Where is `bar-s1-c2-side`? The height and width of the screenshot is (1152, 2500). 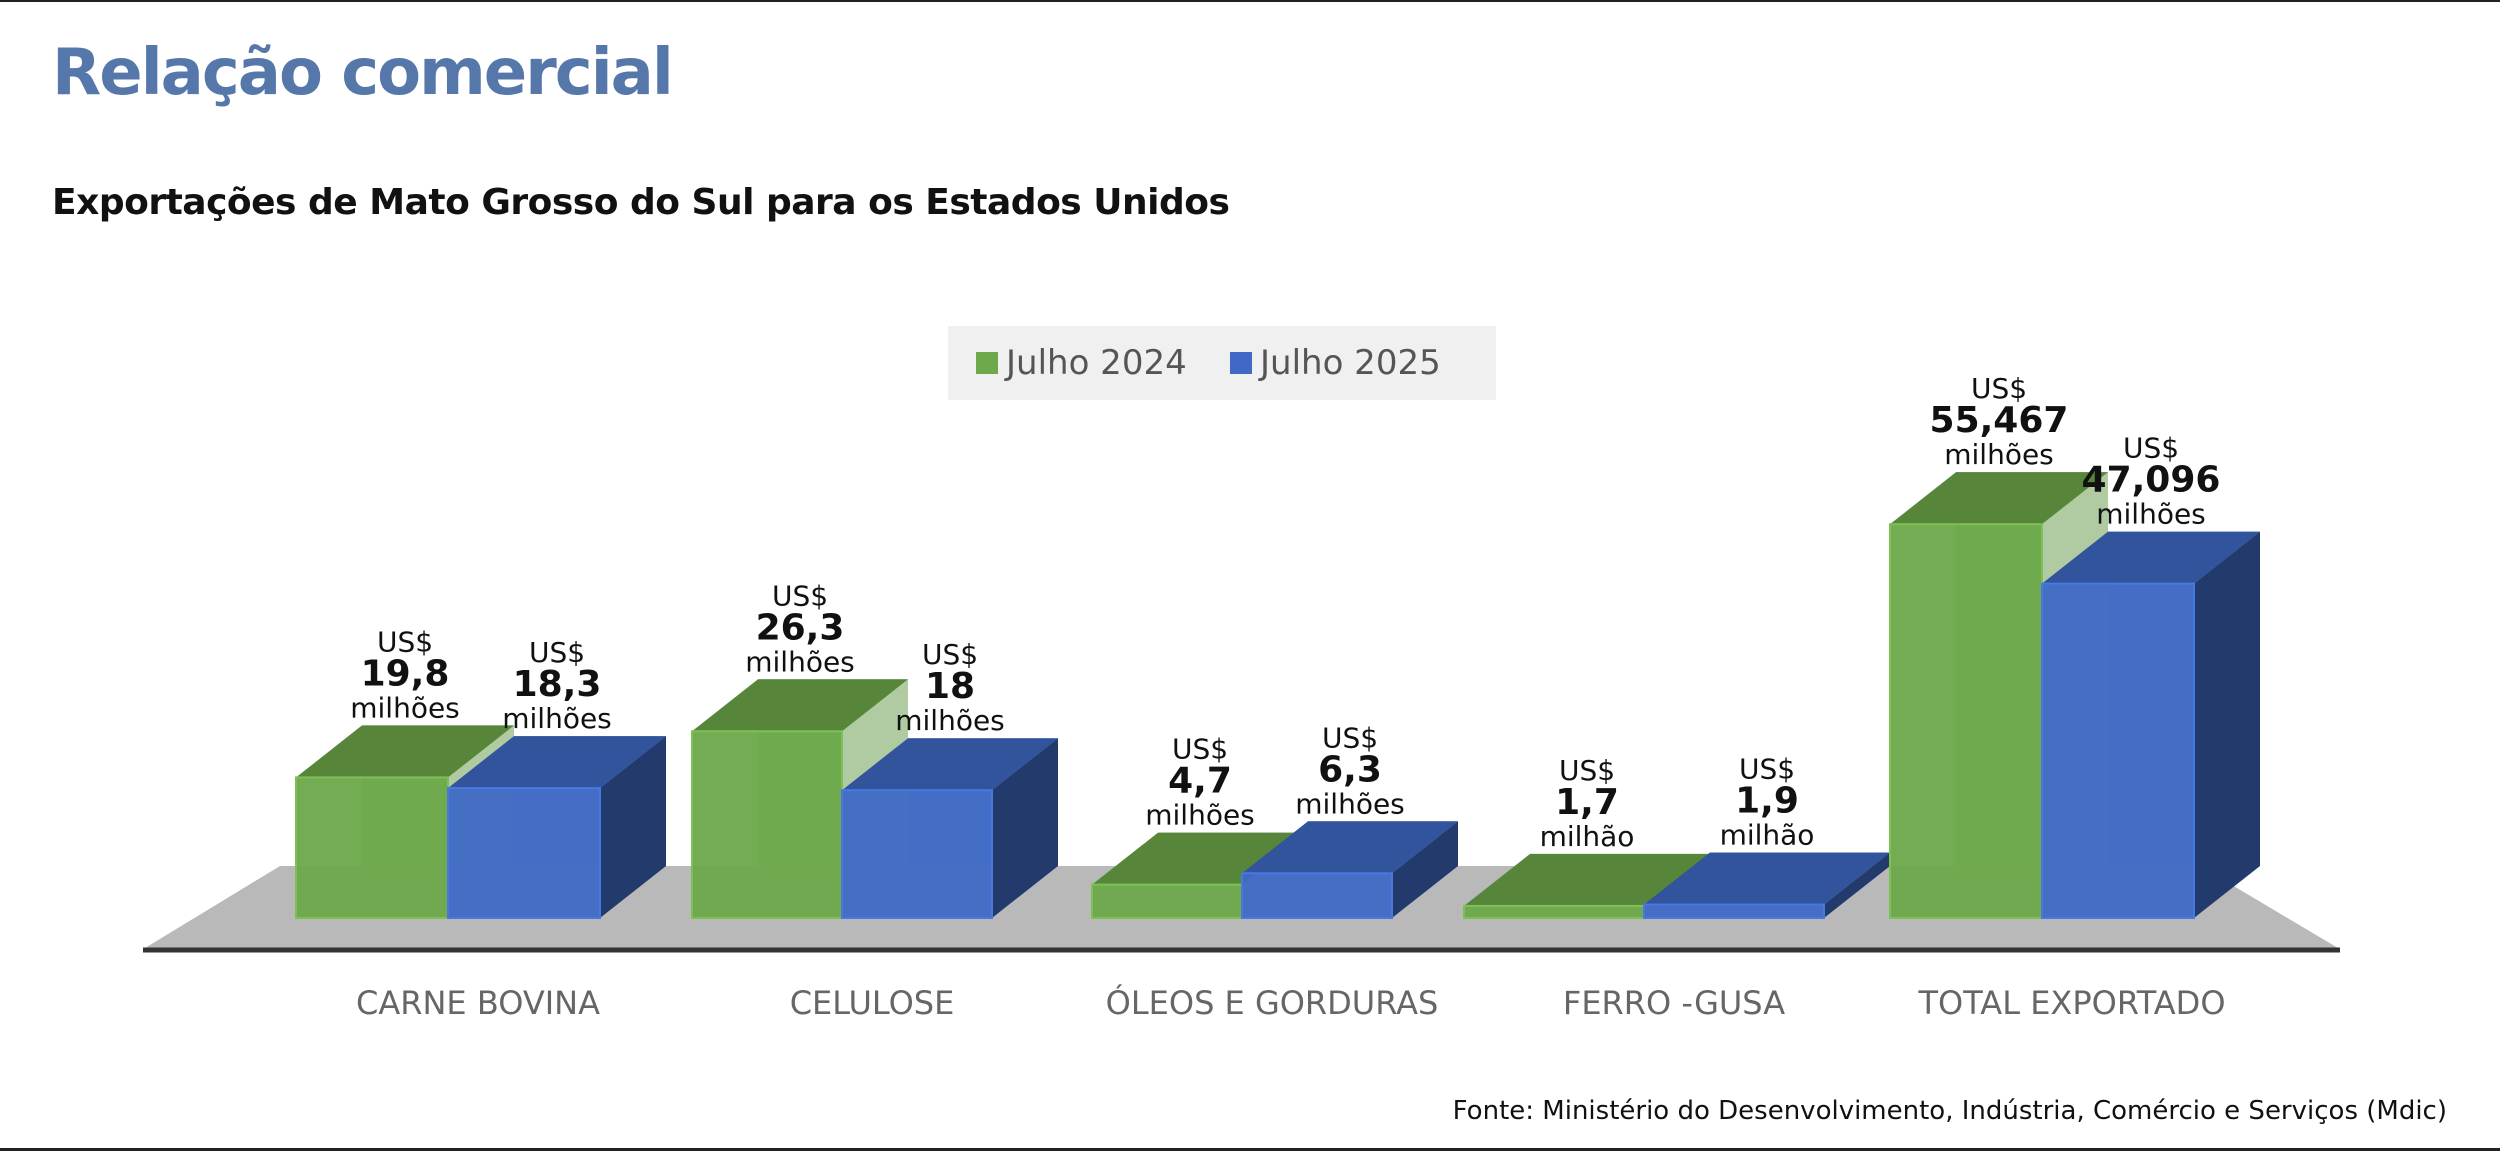
bar-s1-c2-side is located at coordinates (1425, 869).